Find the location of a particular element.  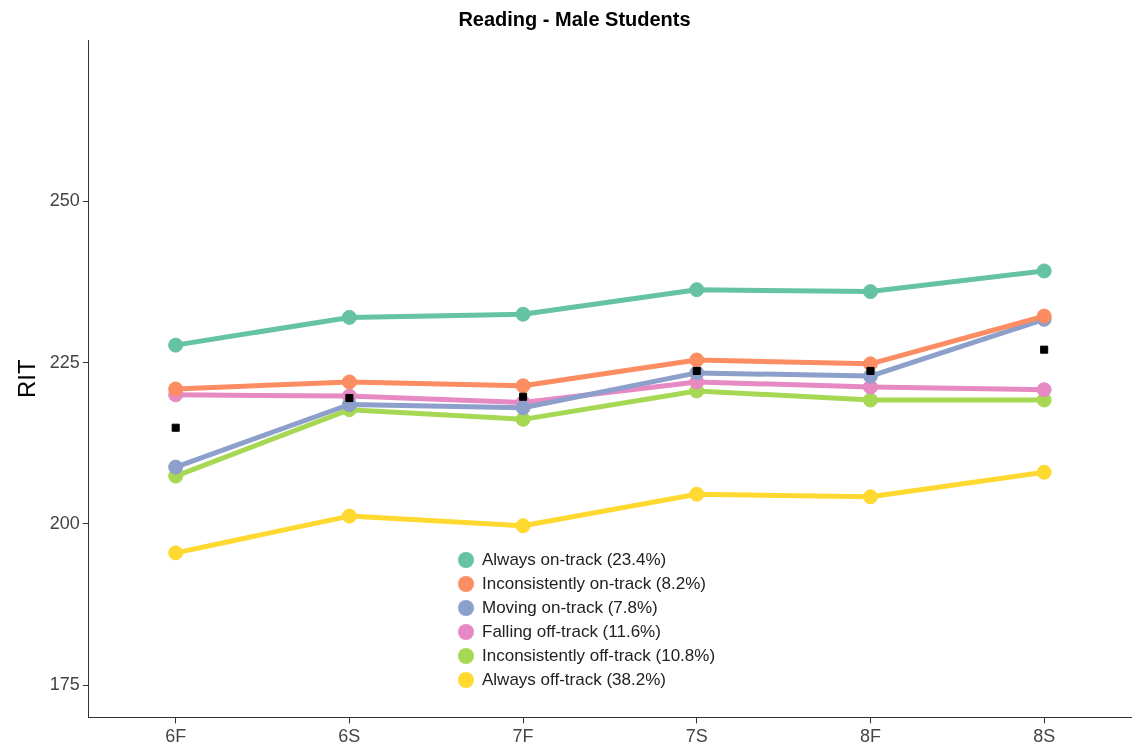

legend-label: Inconsistently off-track (10.8%) is located at coordinates (599, 656).